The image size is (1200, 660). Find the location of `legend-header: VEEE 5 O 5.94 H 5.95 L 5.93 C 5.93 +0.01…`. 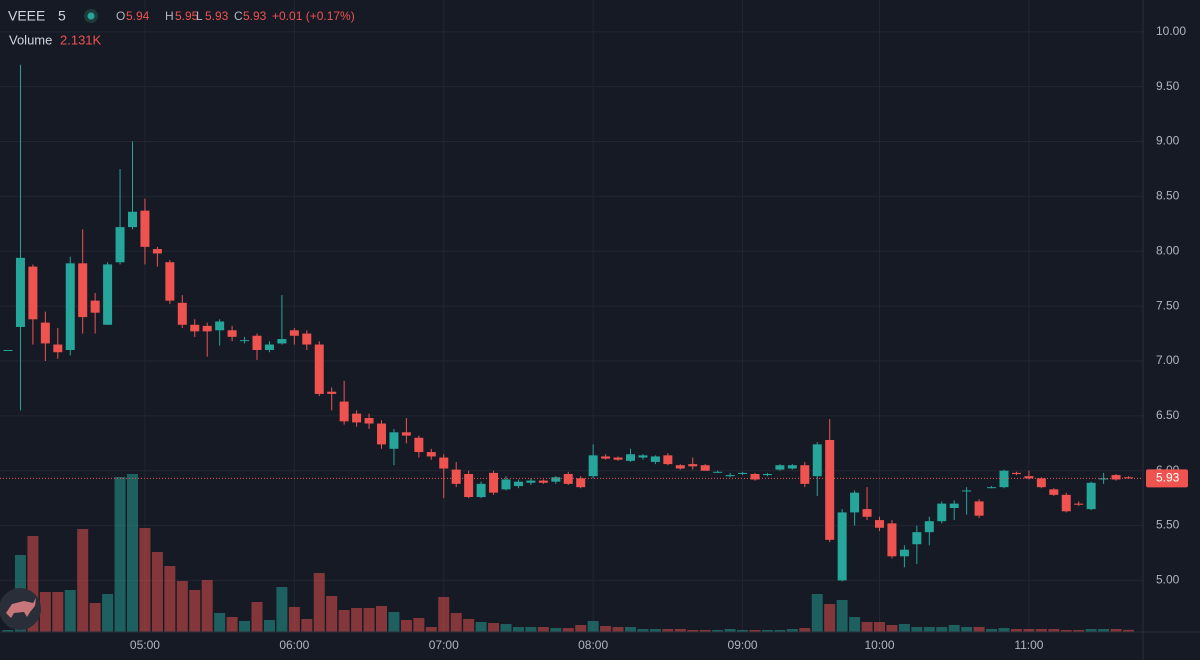

legend-header: VEEE 5 O 5.94 H 5.95 L 5.93 C 5.93 +0.01… is located at coordinates (181, 28).